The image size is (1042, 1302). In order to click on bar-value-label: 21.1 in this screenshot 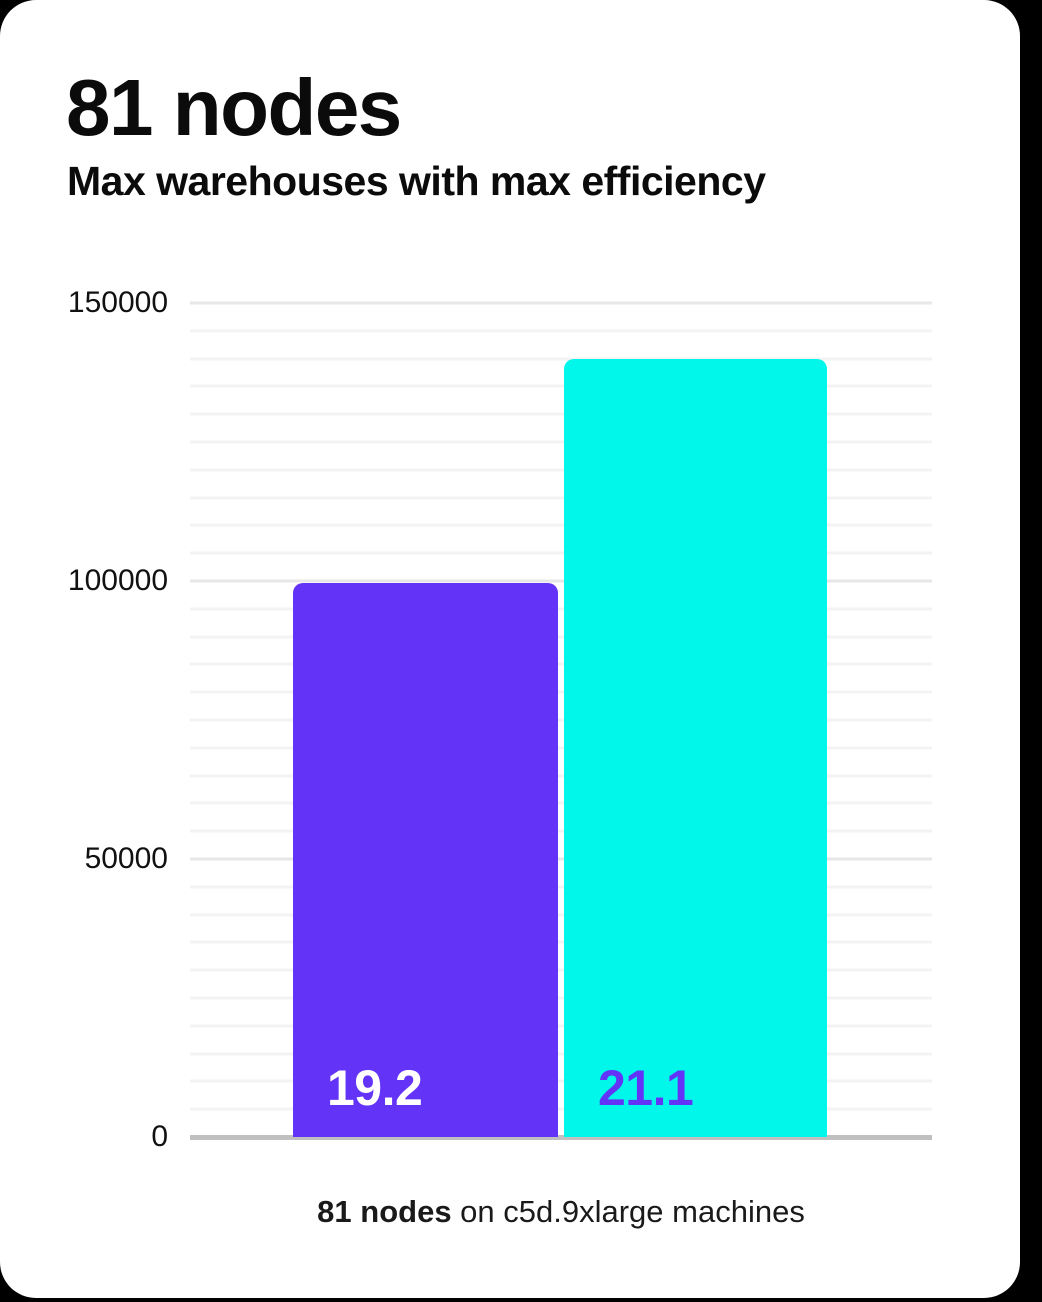, I will do `click(646, 1088)`.